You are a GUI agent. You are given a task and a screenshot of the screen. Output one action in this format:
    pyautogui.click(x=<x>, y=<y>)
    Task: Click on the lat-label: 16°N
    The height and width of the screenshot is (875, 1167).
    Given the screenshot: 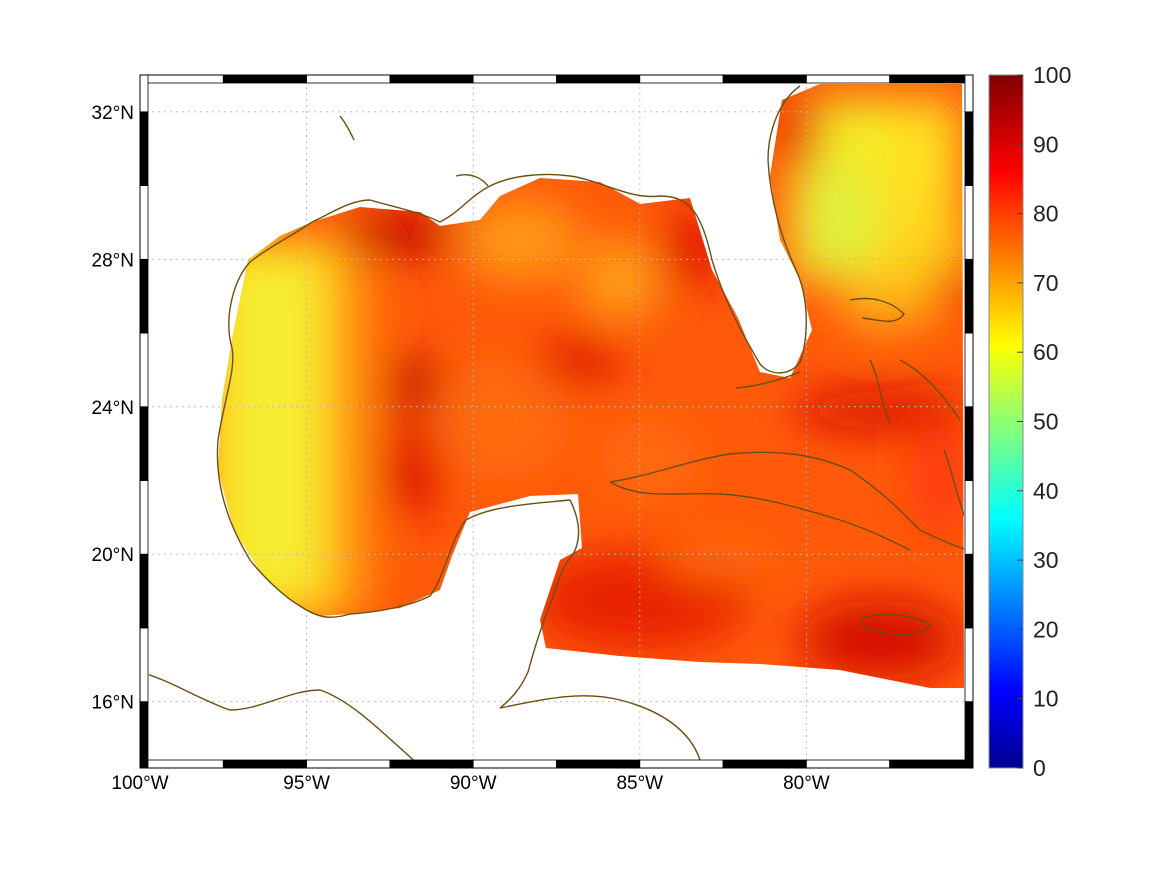 What is the action you would take?
    pyautogui.click(x=113, y=703)
    